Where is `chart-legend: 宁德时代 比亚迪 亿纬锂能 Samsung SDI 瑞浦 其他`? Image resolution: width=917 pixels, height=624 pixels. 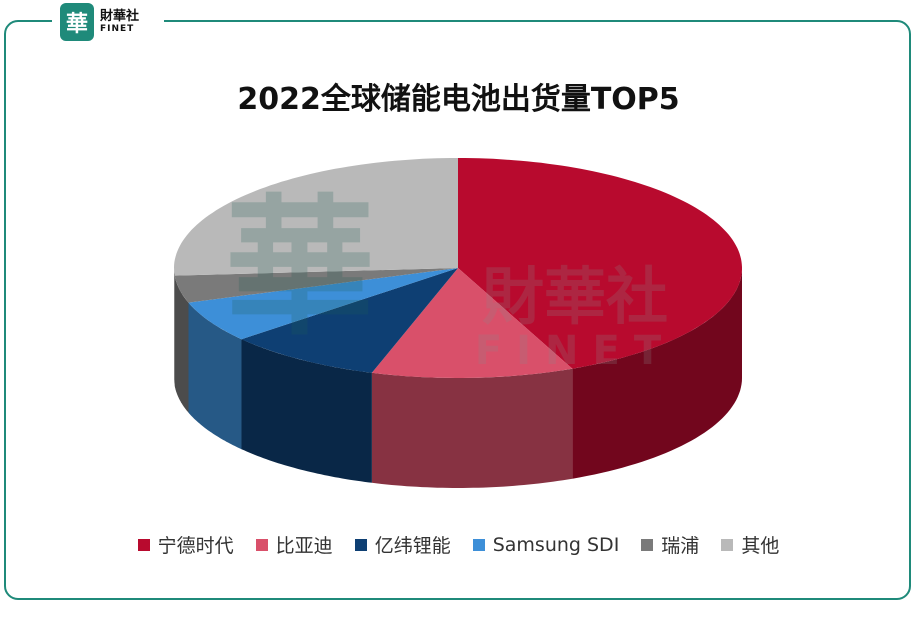 chart-legend: 宁德时代 比亚迪 亿纬锂能 Samsung SDI 瑞浦 其他 is located at coordinates (458, 544).